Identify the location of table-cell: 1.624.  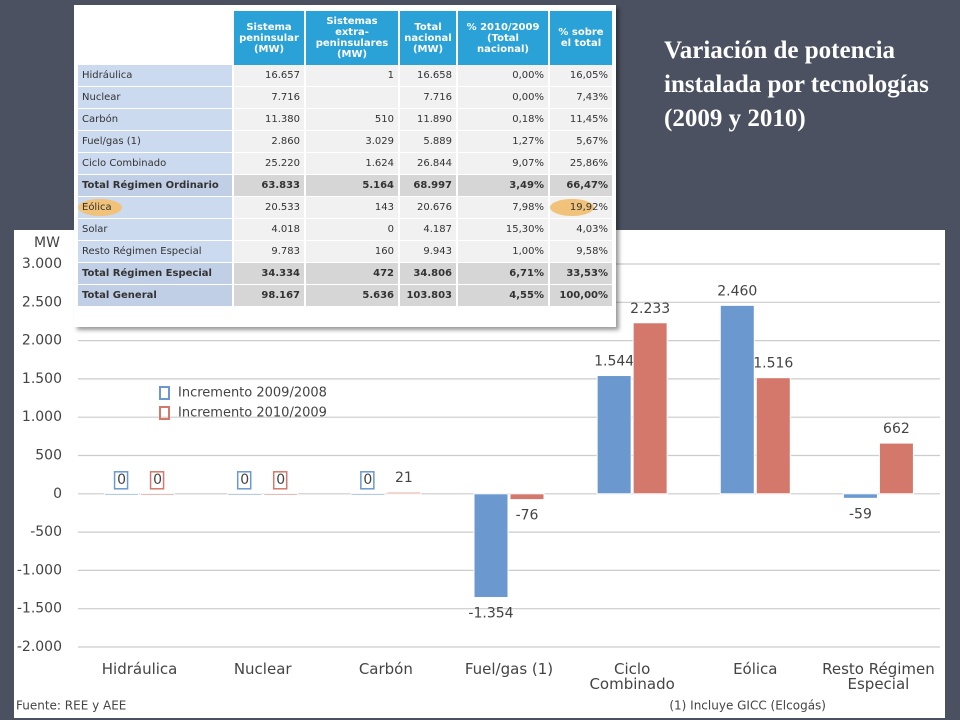
(352, 163).